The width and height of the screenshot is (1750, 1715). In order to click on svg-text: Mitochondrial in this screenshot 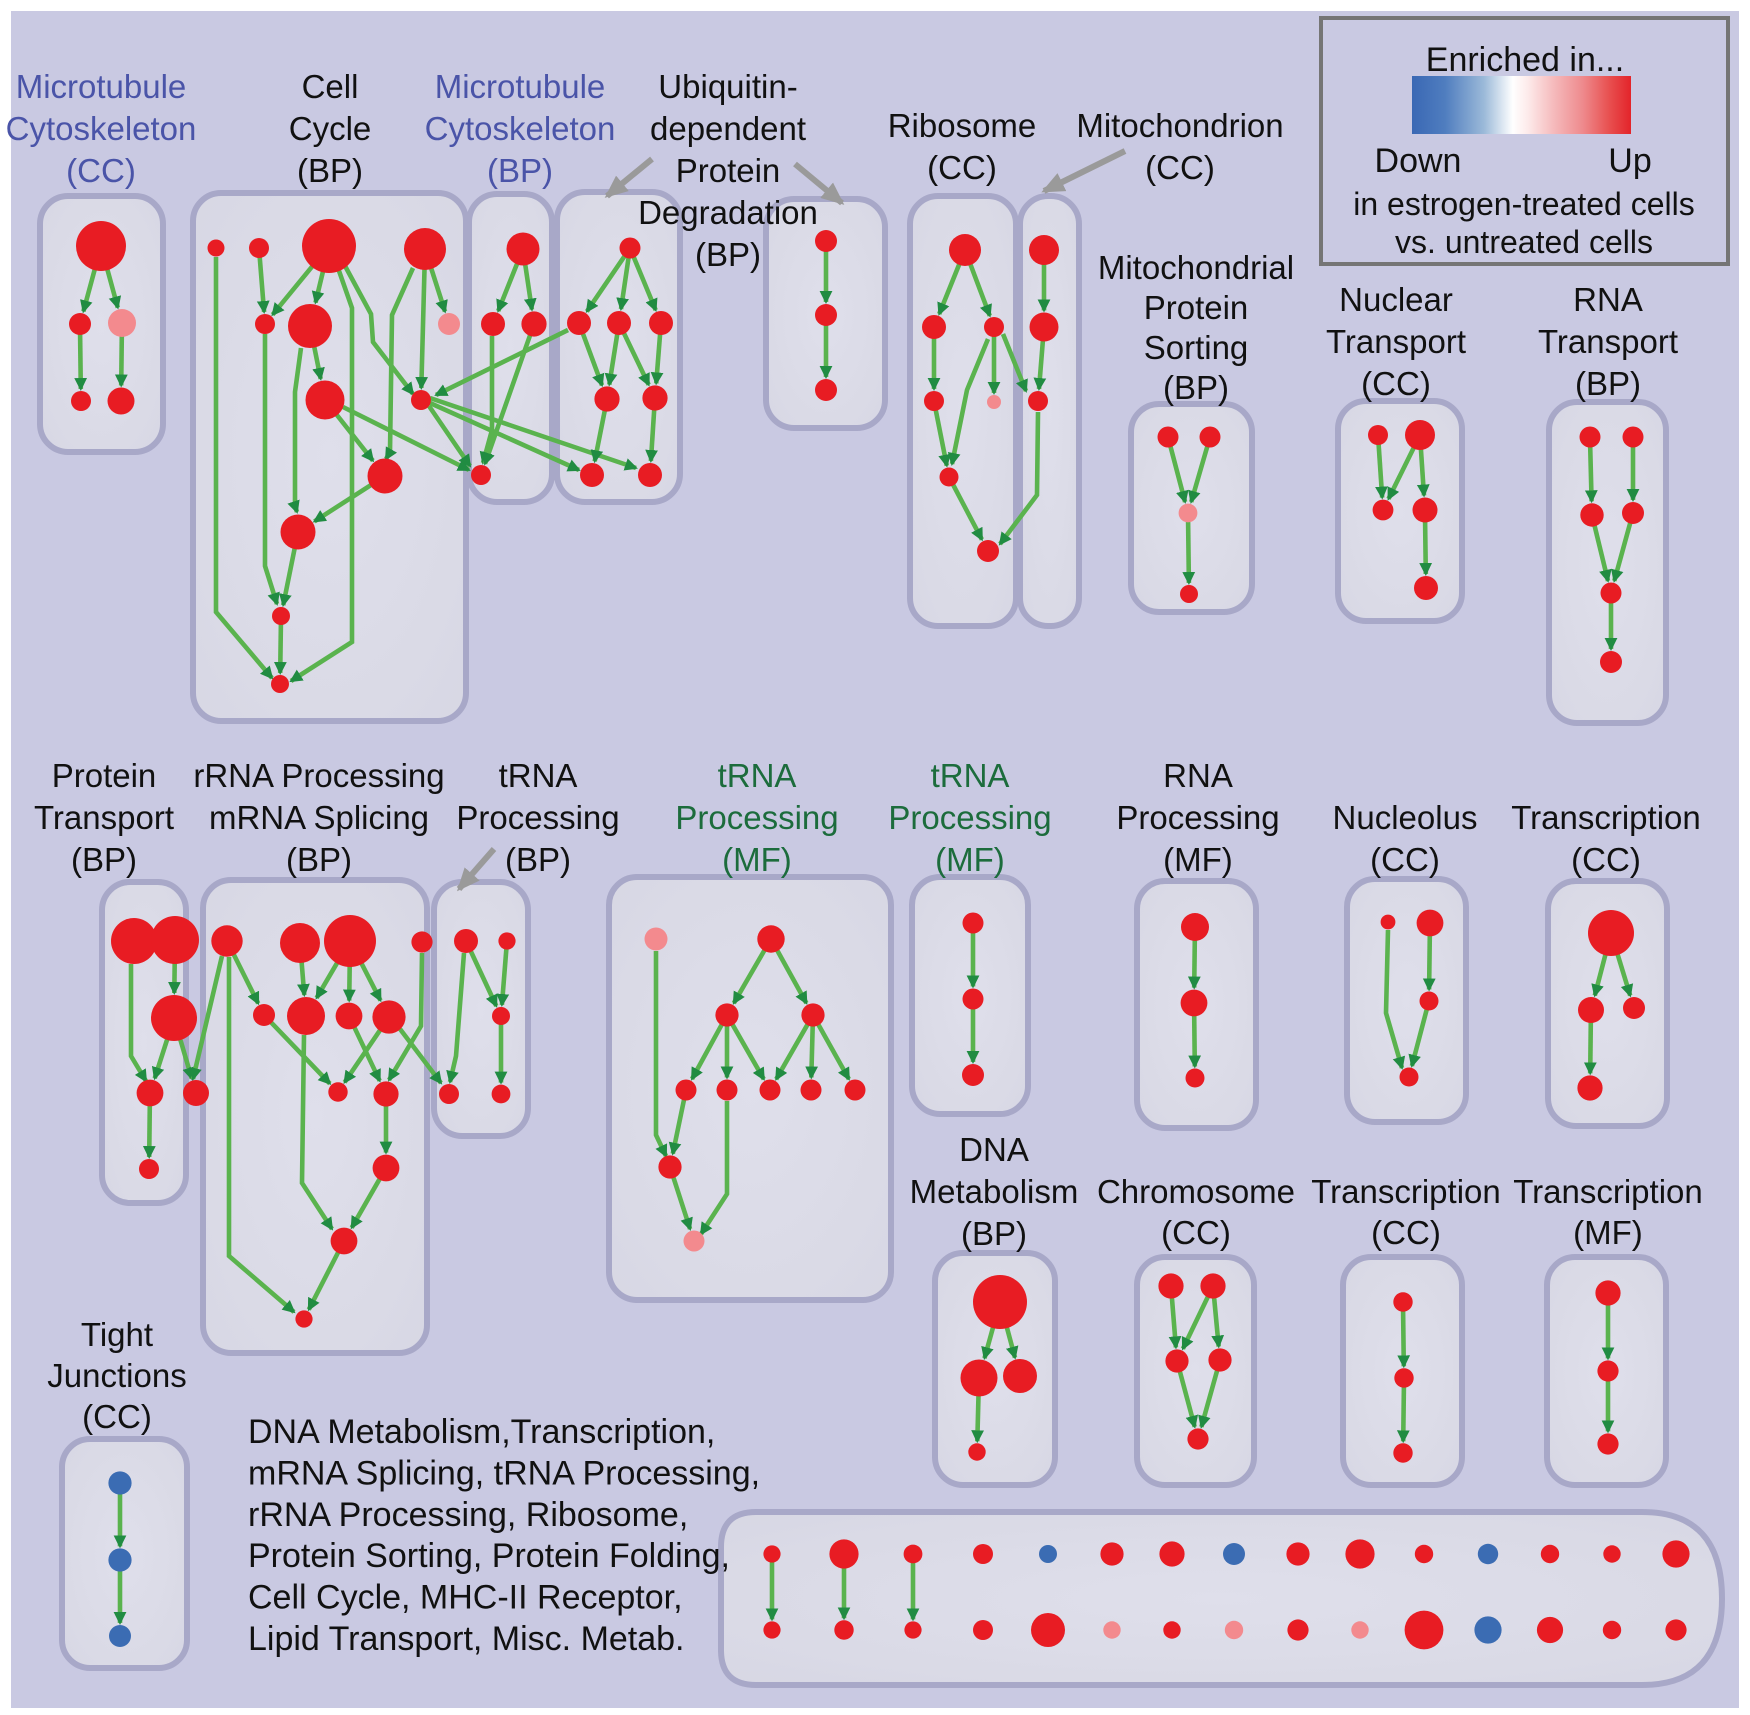, I will do `click(1196, 267)`.